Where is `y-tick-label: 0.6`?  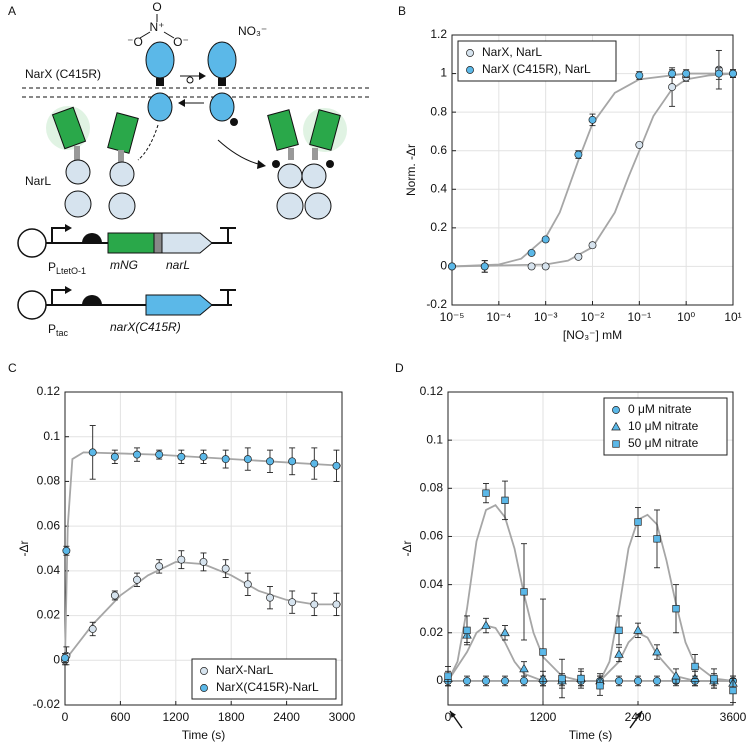 y-tick-label: 0.6 is located at coordinates (438, 150).